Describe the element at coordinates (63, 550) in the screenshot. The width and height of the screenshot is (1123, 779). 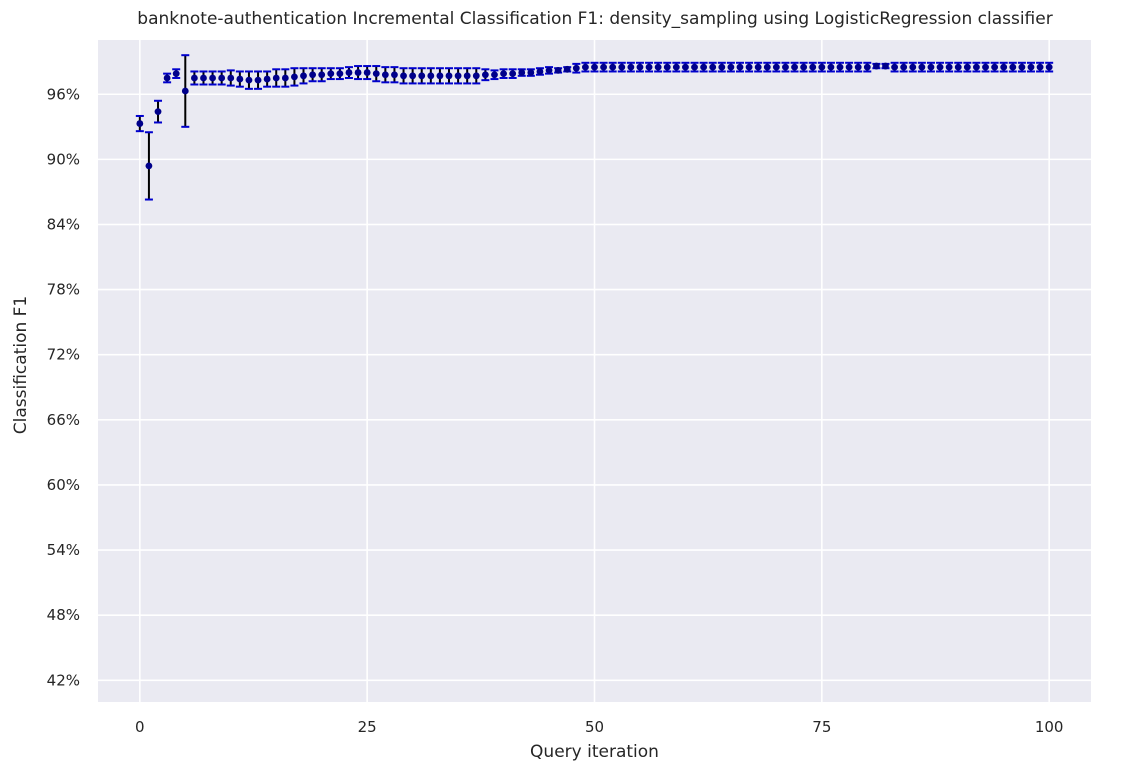
I see `y-tick-label: 54%` at that location.